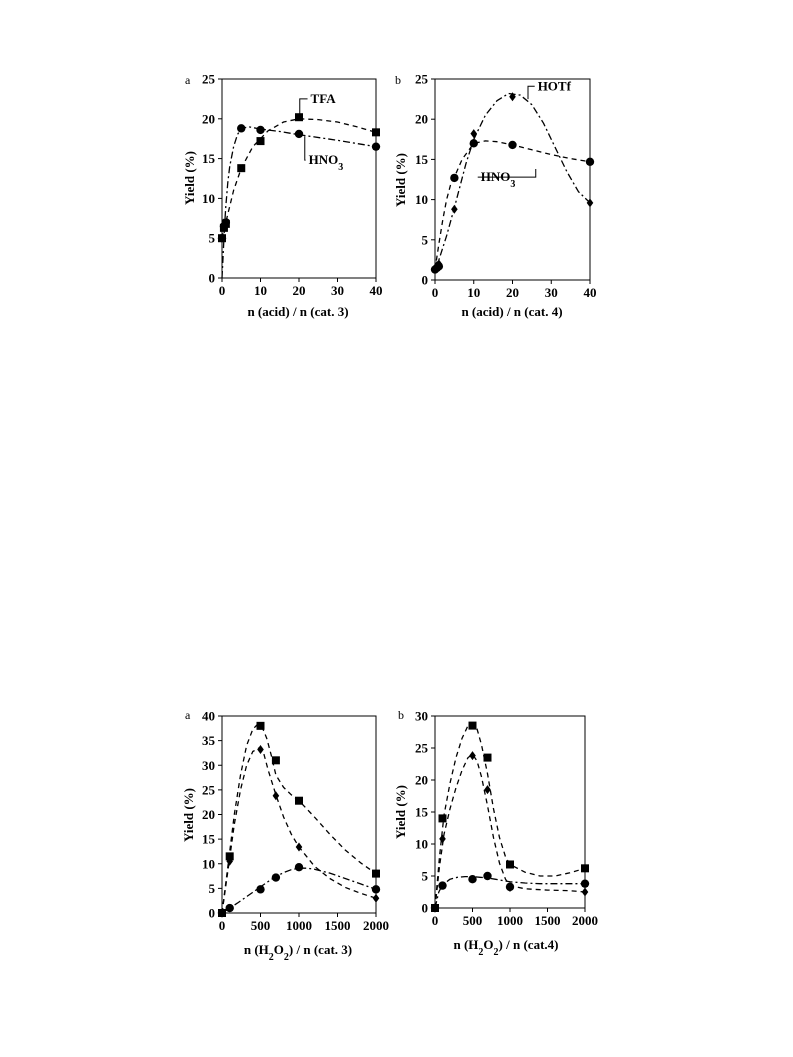  I want to click on series-annotation: HOTf, so click(555, 85).